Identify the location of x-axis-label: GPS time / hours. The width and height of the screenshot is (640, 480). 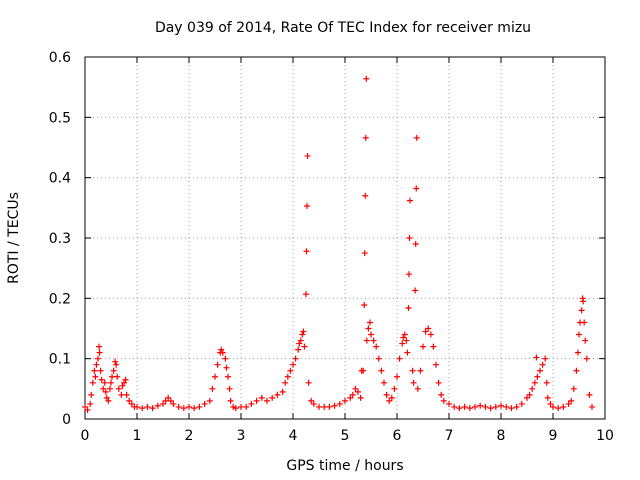
(344, 466).